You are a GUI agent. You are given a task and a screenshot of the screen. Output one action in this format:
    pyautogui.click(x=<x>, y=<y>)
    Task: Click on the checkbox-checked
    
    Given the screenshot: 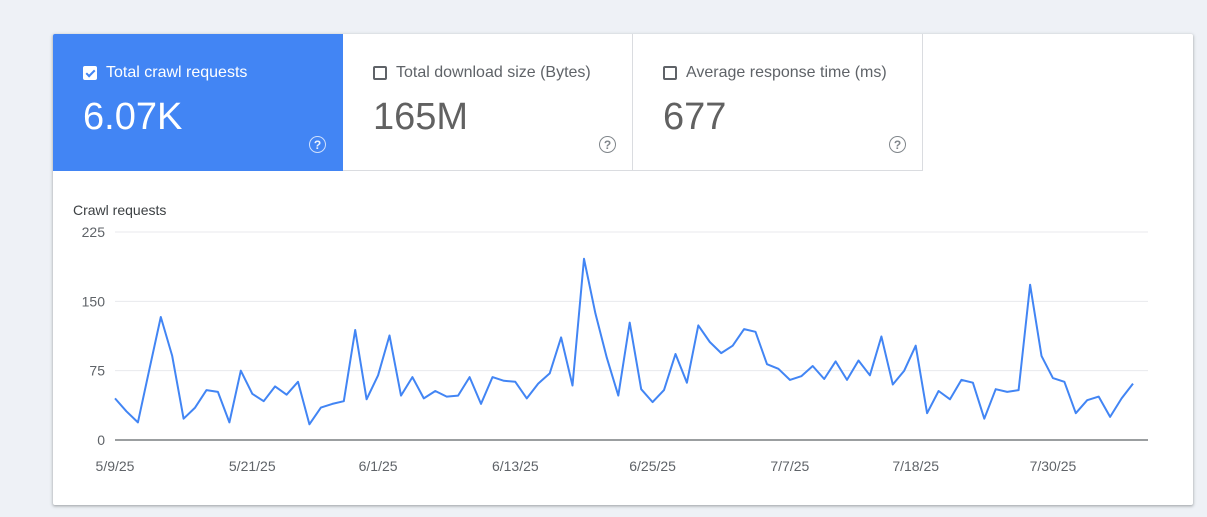 What is the action you would take?
    pyautogui.click(x=90, y=73)
    